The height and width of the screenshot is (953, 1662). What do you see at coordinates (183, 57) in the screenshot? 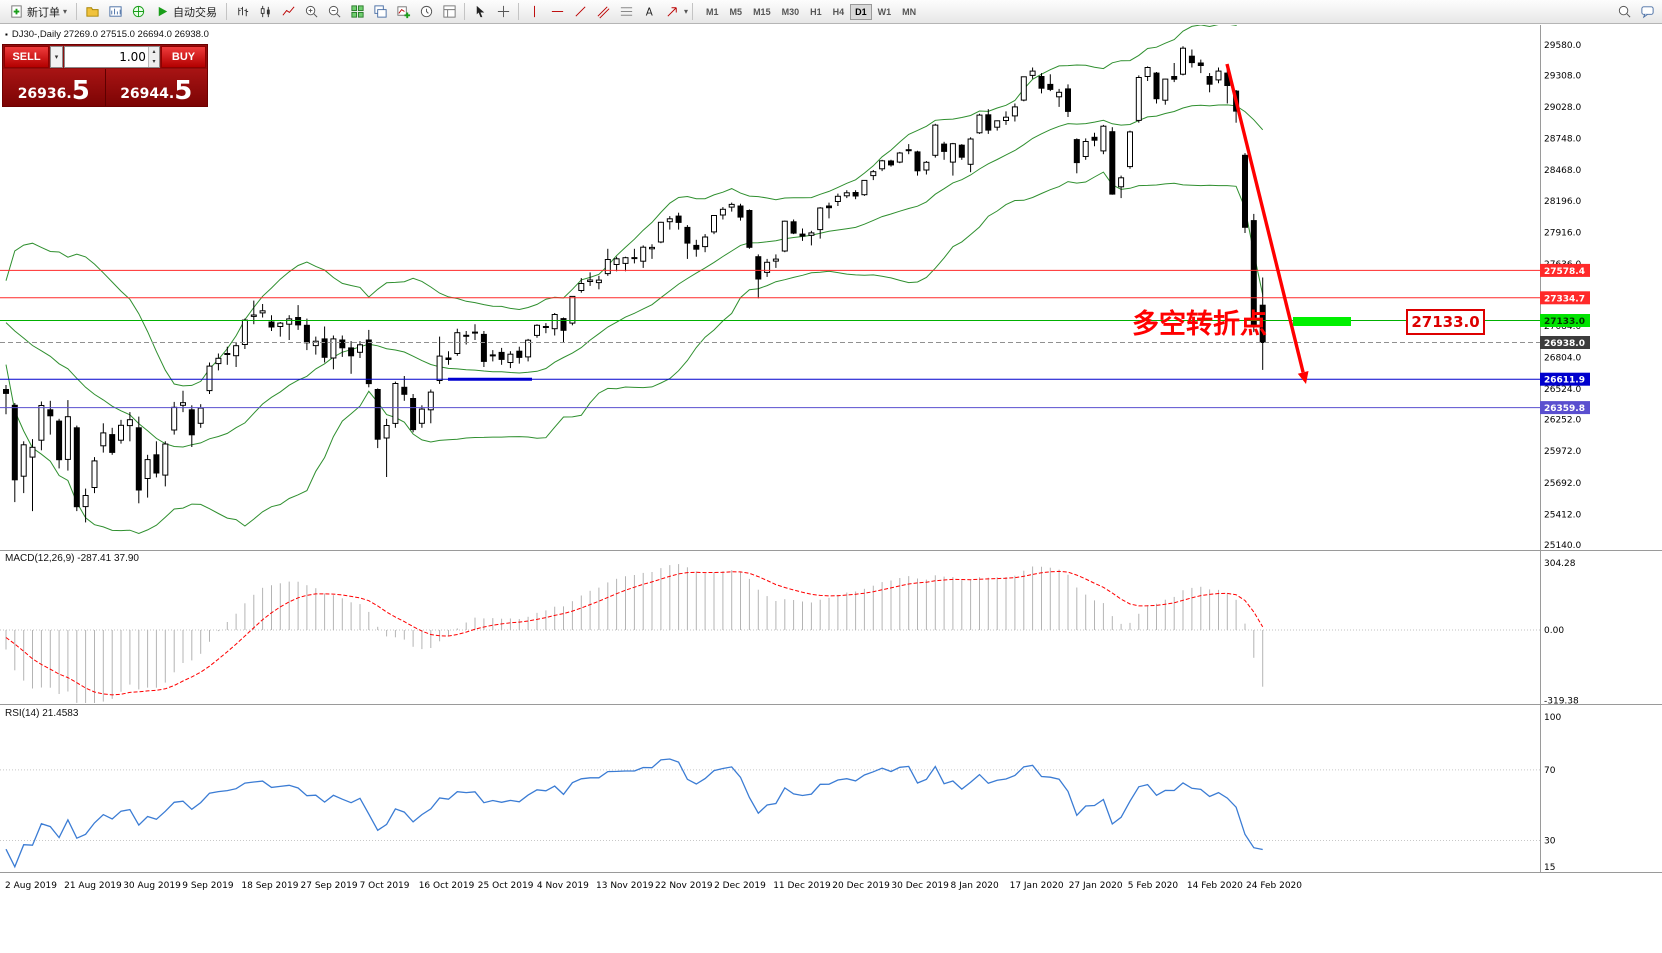
I see `buy-button: BUY` at bounding box center [183, 57].